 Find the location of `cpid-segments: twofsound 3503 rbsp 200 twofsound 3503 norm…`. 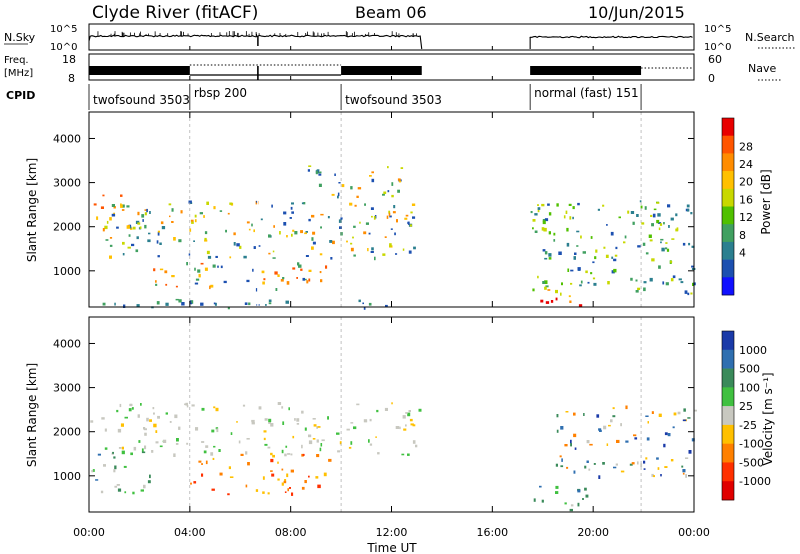

cpid-segments: twofsound 3503 rbsp 200 twofsound 3503 norm… is located at coordinates (365, 97).